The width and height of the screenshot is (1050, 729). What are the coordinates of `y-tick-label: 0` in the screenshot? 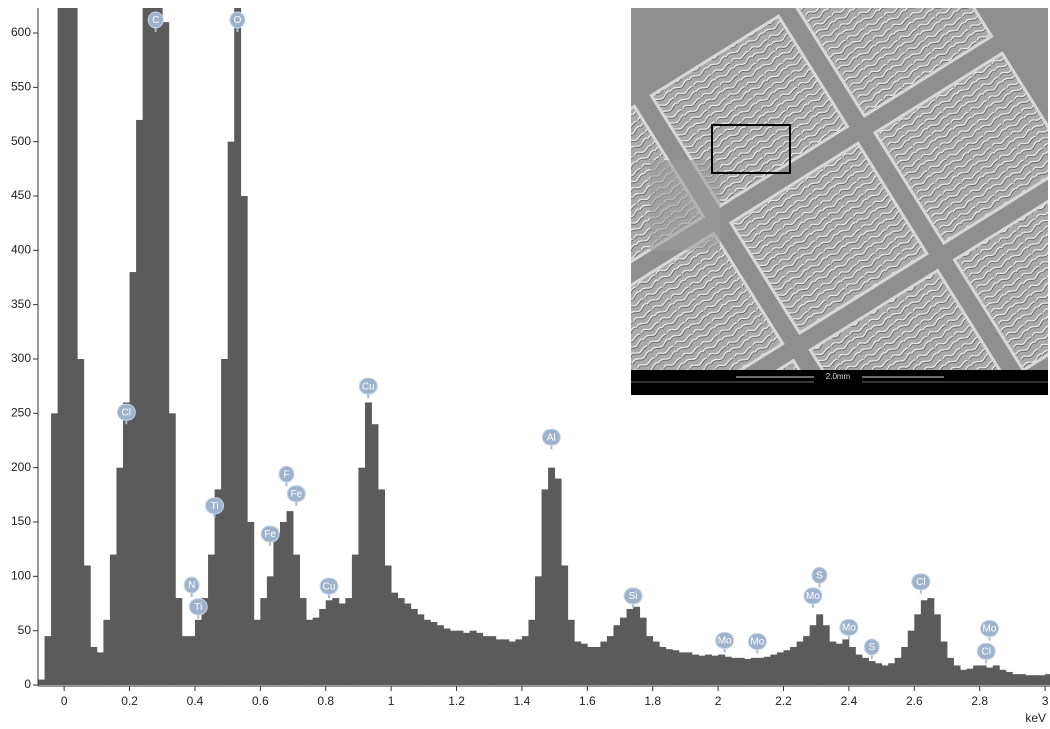 It's located at (27, 684).